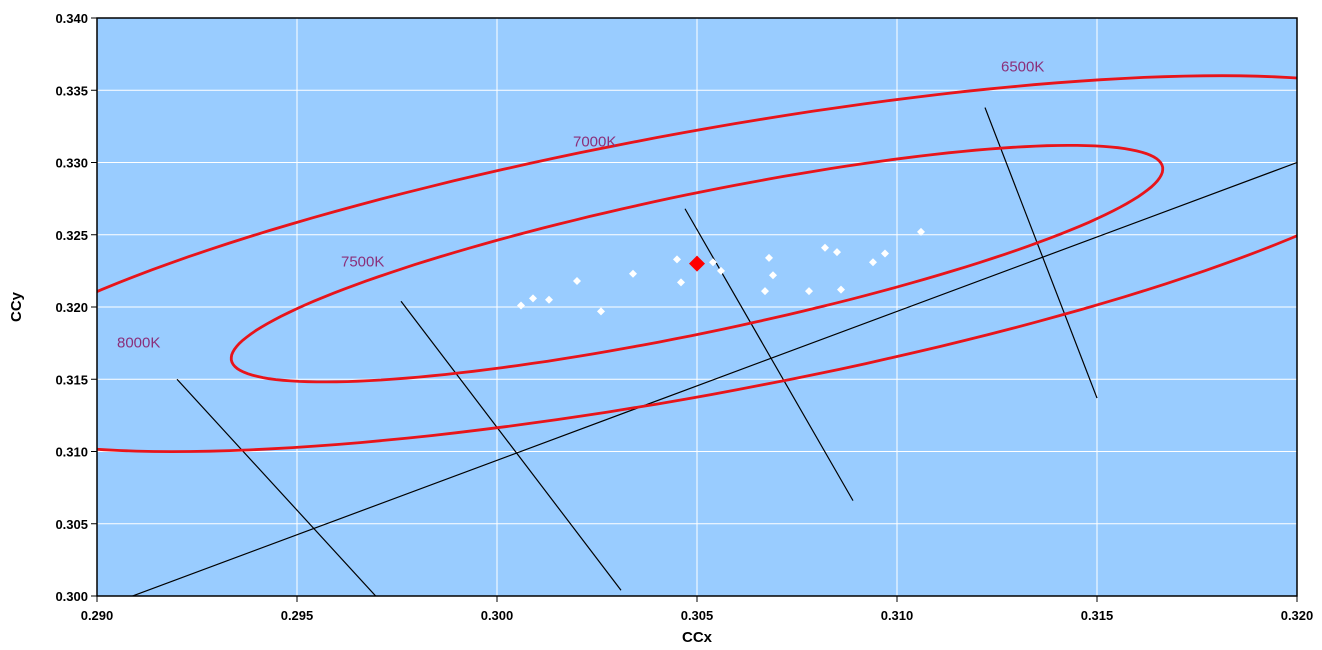 The width and height of the screenshot is (1322, 650). Describe the element at coordinates (697, 615) in the screenshot. I see `x-tick-label: 0.305` at that location.